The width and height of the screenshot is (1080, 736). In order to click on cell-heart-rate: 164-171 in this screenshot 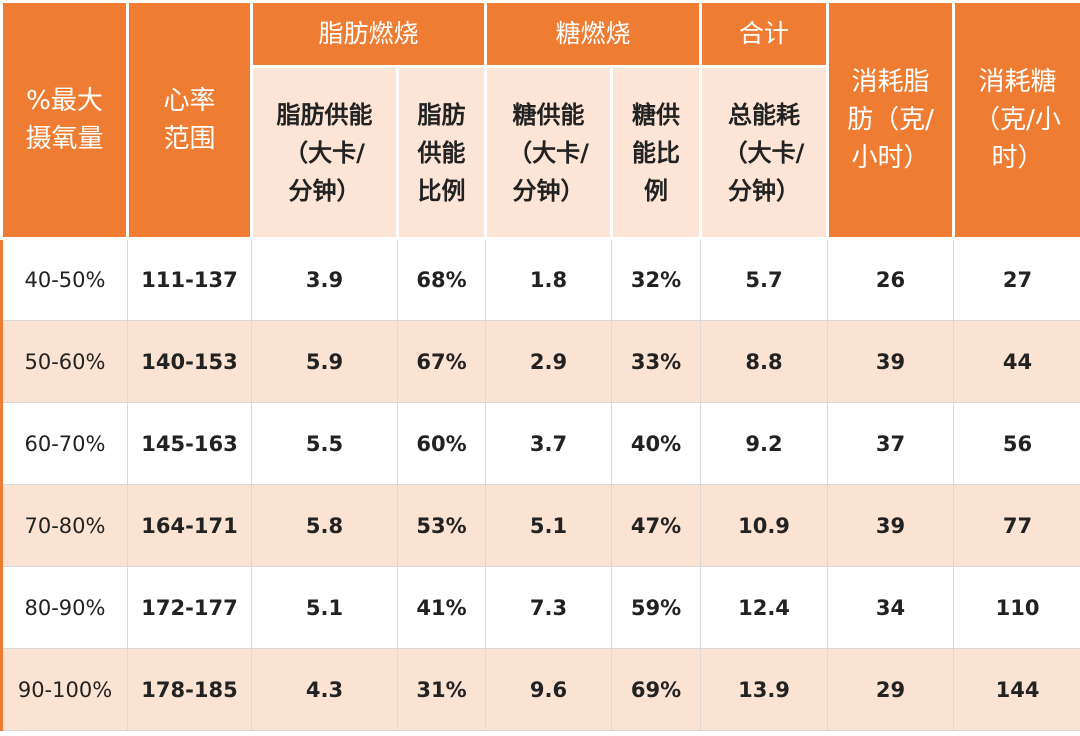, I will do `click(189, 525)`.